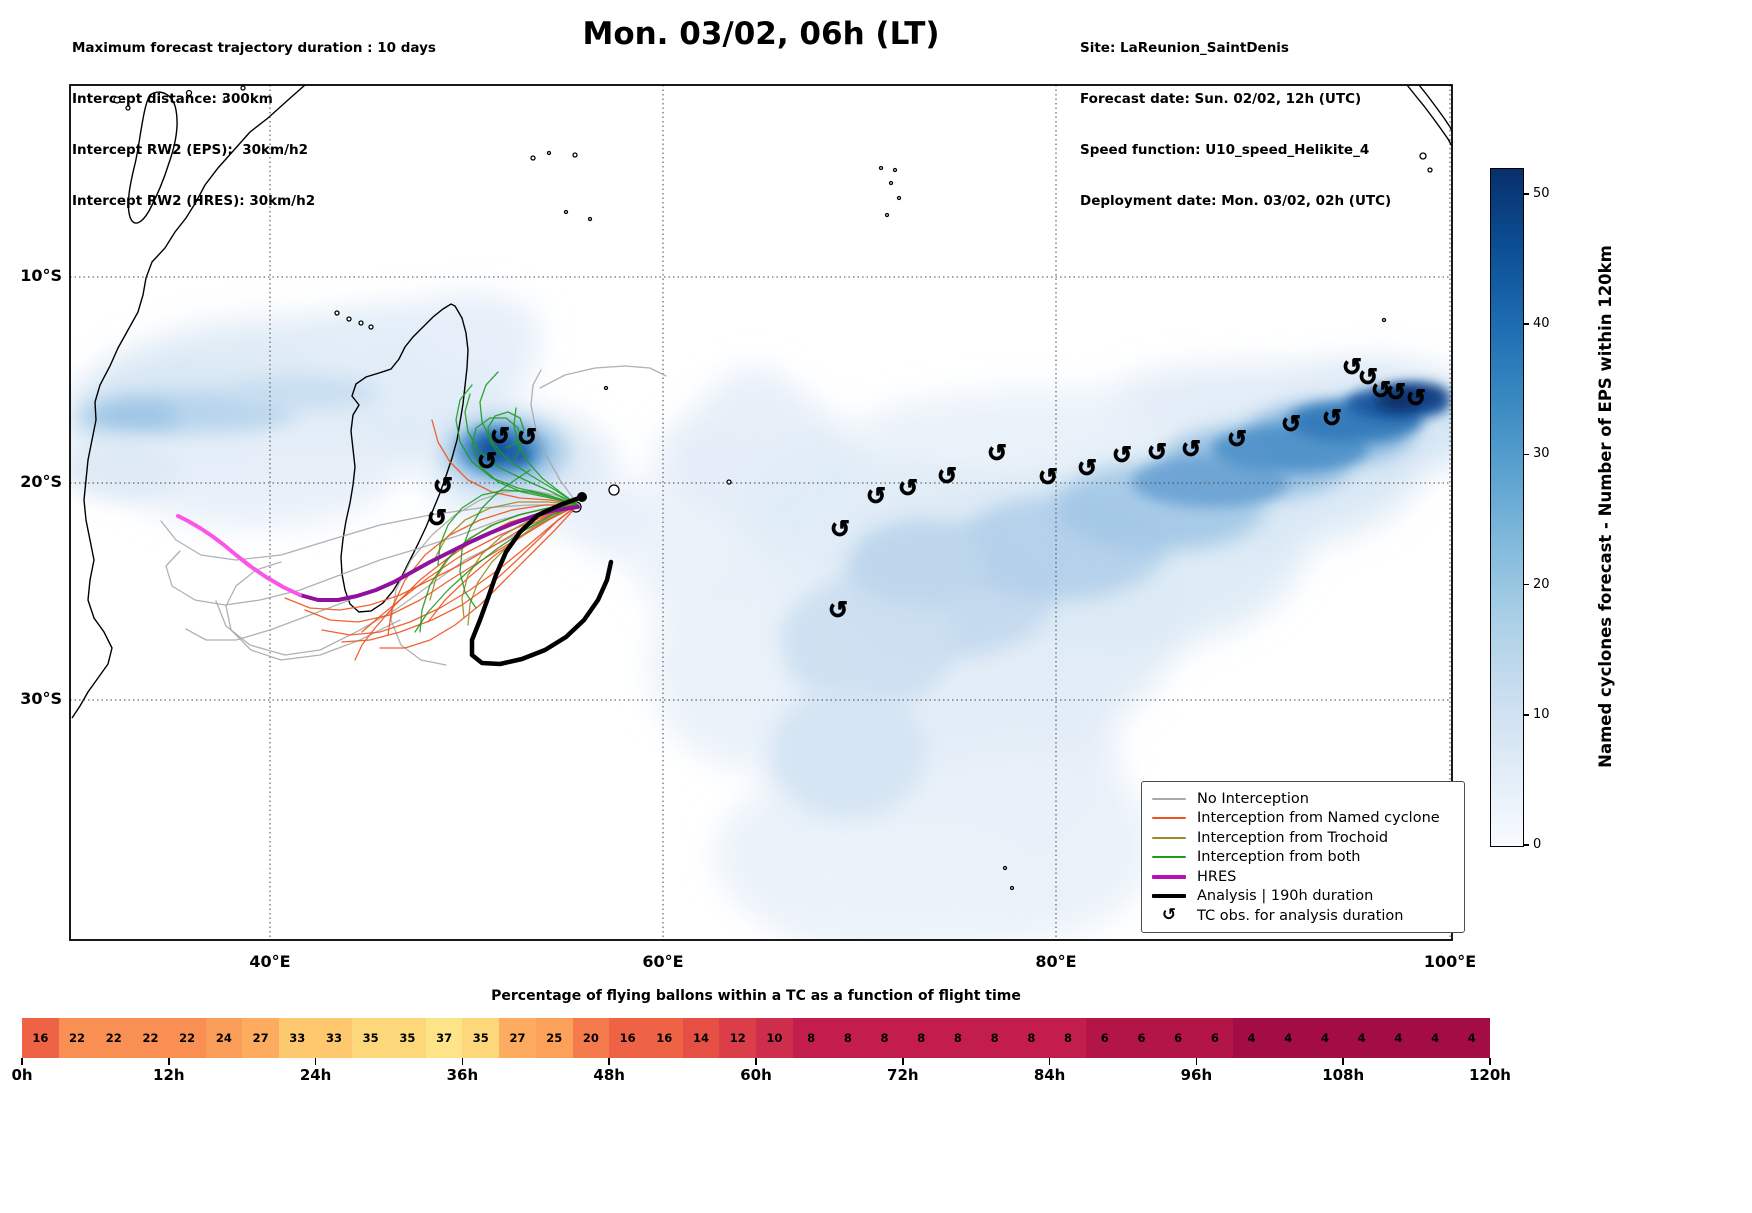 This screenshot has height=1213, width=1752. Describe the element at coordinates (582, 497) in the screenshot. I see `launch-site-marker` at that location.